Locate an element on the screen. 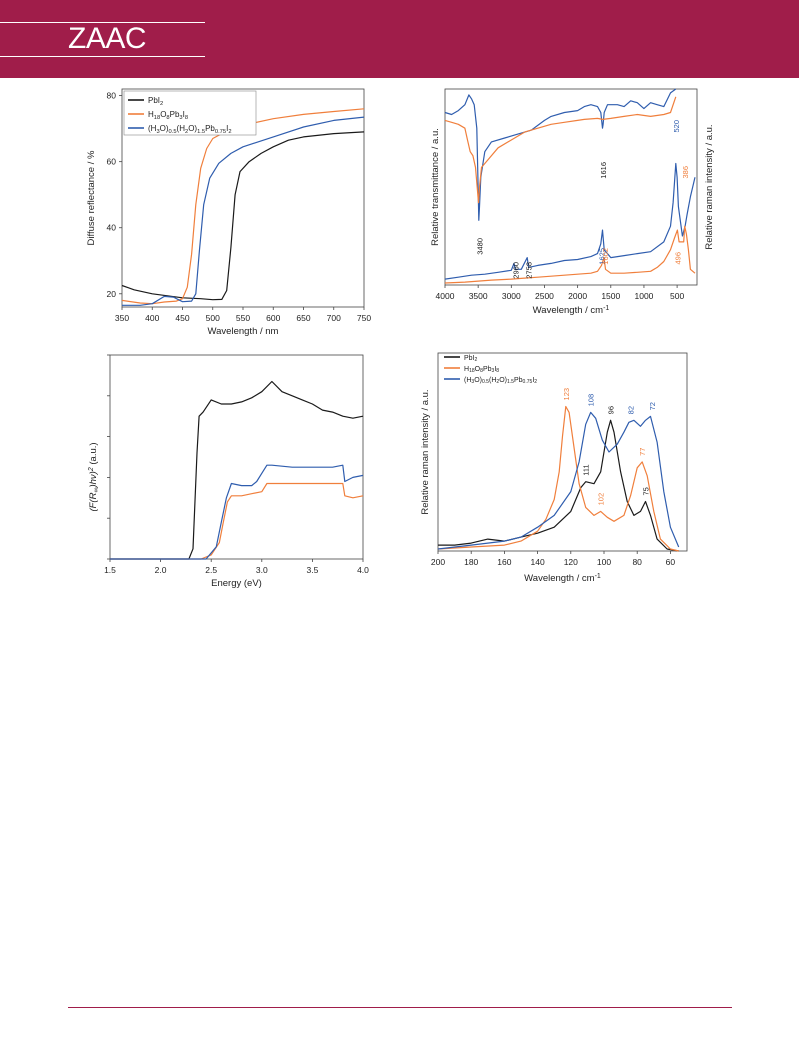 The width and height of the screenshot is (799, 1064). x-tick-label: 2500 is located at coordinates (544, 296).